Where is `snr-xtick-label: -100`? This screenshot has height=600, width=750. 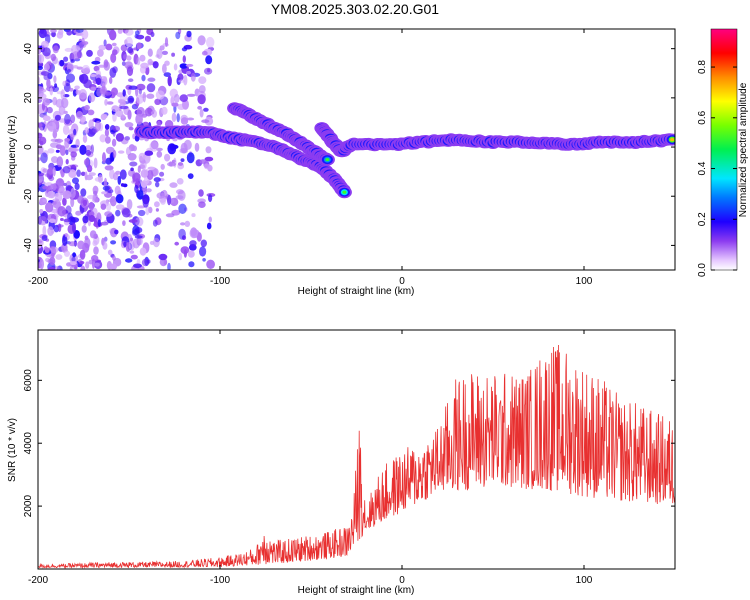 snr-xtick-label: -100 is located at coordinates (220, 580).